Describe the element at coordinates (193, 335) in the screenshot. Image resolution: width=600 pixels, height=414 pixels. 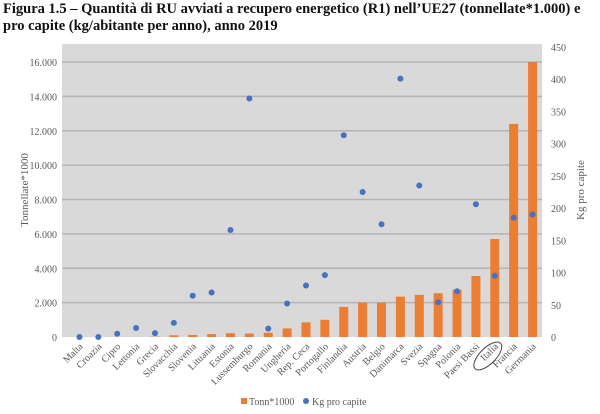
I see `bar-slovenia` at that location.